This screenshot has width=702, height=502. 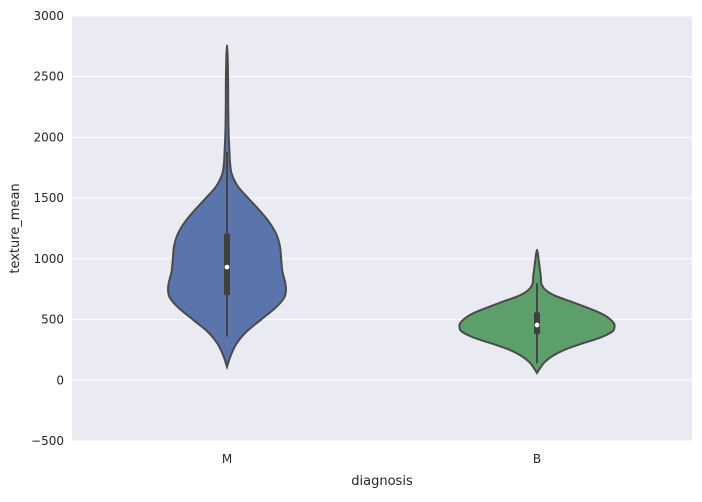 I want to click on y-tick-label: 2000, so click(x=48, y=137).